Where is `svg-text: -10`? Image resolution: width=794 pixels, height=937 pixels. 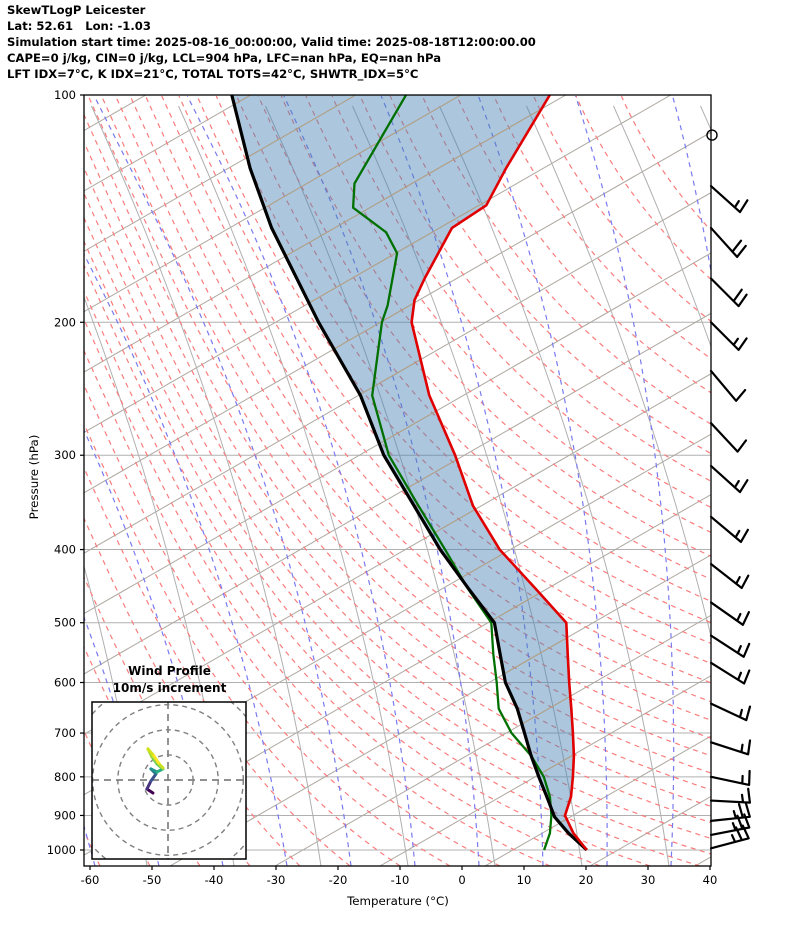
svg-text: -10 is located at coordinates (400, 880).